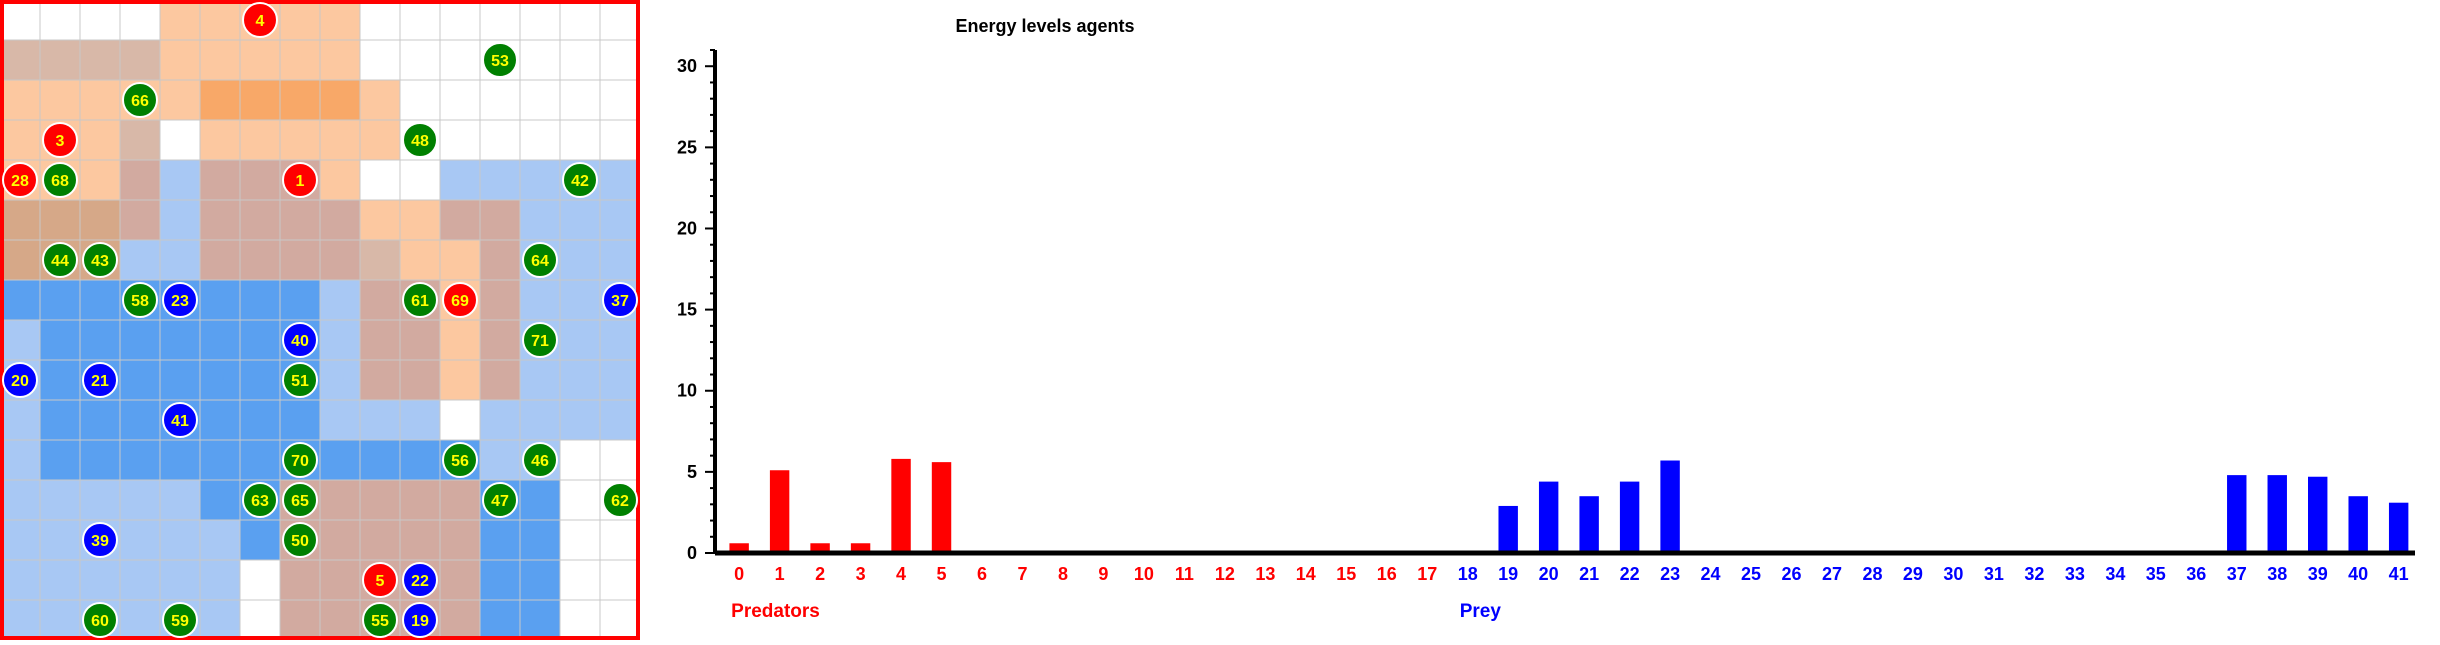 This screenshot has width=2440, height=645. Describe the element at coordinates (2034, 574) in the screenshot. I see `x-tick-label: 32` at that location.